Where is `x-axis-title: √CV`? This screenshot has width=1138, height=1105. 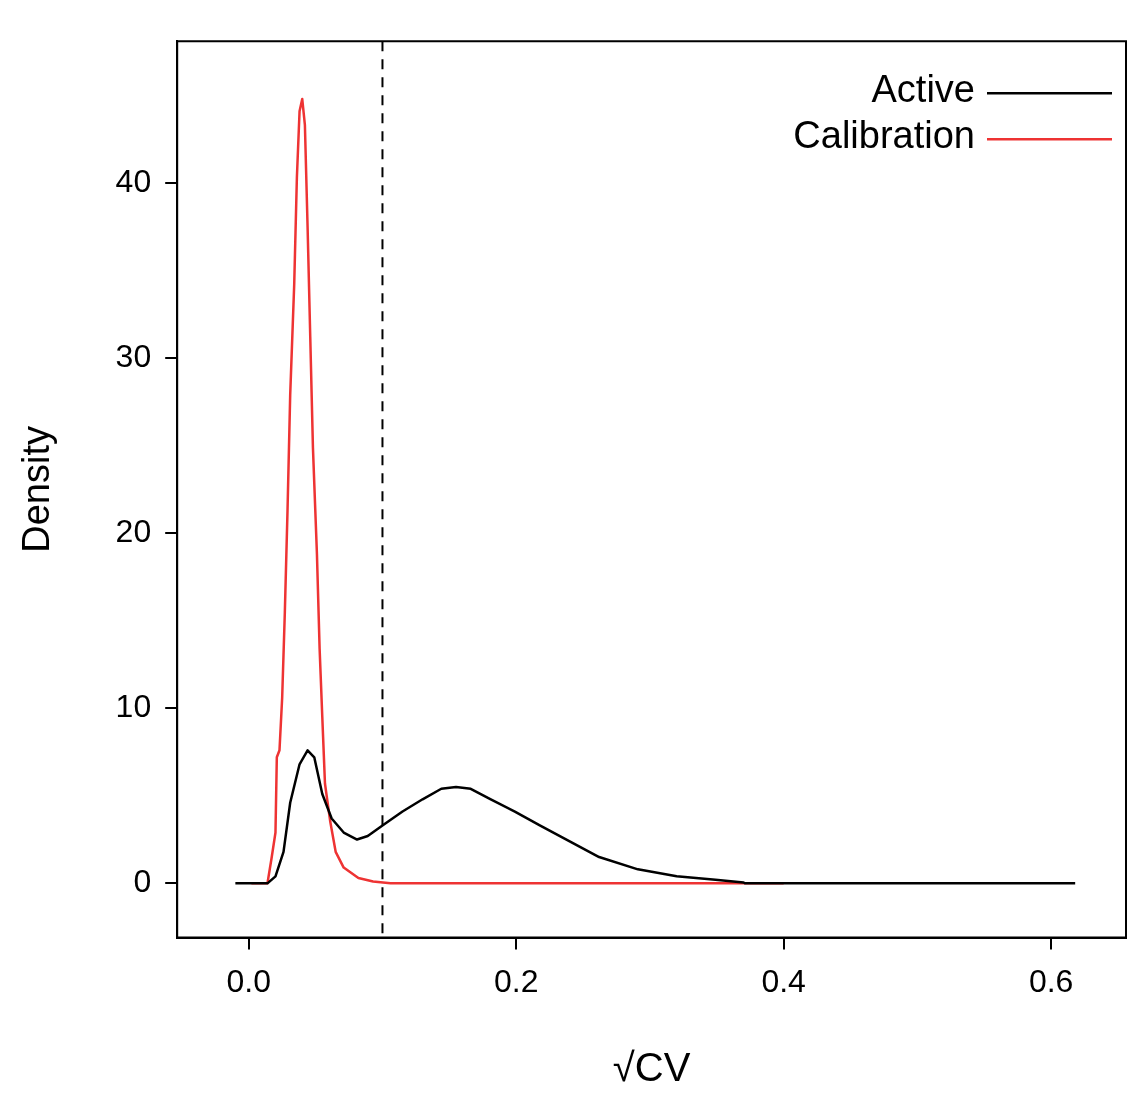
x-axis-title: √CV is located at coordinates (651, 1067).